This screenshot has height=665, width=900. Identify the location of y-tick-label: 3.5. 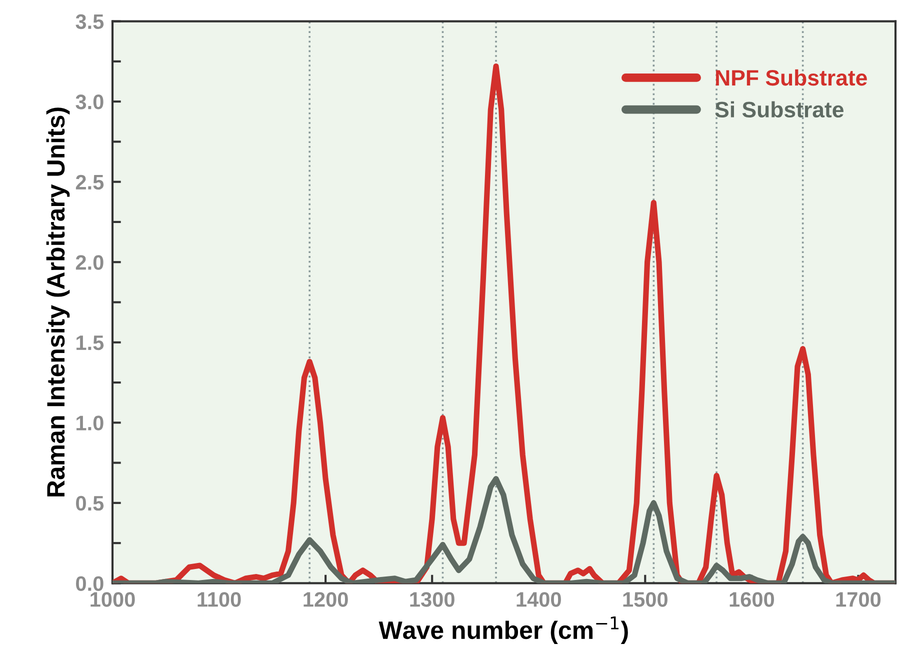
(90, 22).